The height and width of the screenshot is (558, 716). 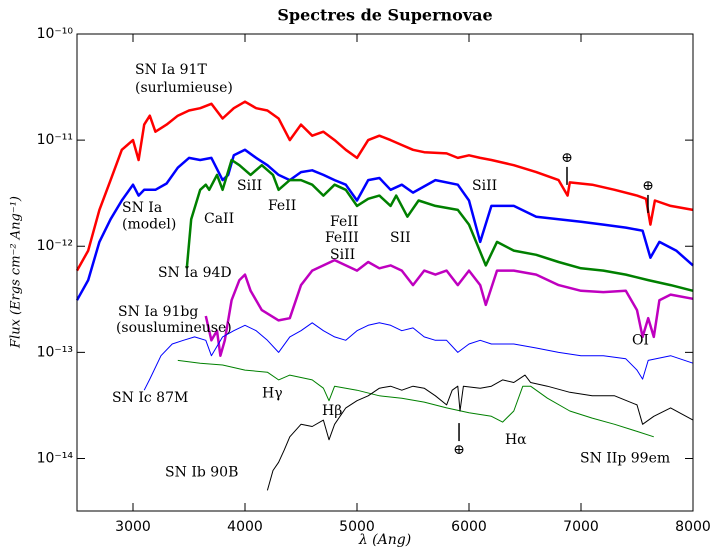 What do you see at coordinates (55, 458) in the screenshot?
I see `y-tick-label: 10⁻¹⁴` at bounding box center [55, 458].